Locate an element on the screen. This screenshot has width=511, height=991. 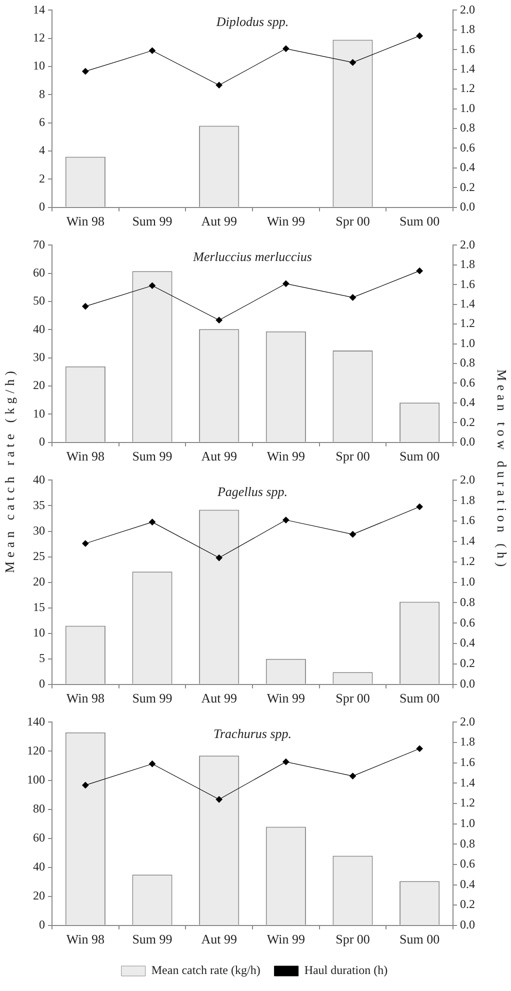
y-tick-label: 6 is located at coordinates (42, 122).